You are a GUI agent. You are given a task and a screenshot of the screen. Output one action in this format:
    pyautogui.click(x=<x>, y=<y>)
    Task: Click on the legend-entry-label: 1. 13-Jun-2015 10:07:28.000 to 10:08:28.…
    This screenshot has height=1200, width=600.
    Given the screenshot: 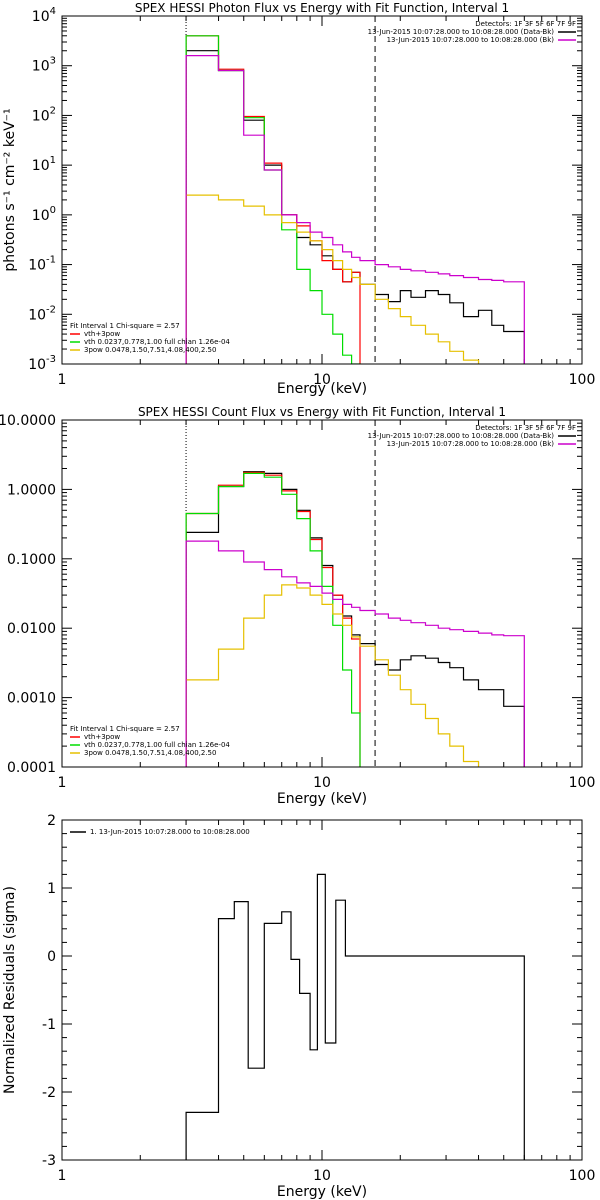 What is the action you would take?
    pyautogui.click(x=170, y=832)
    